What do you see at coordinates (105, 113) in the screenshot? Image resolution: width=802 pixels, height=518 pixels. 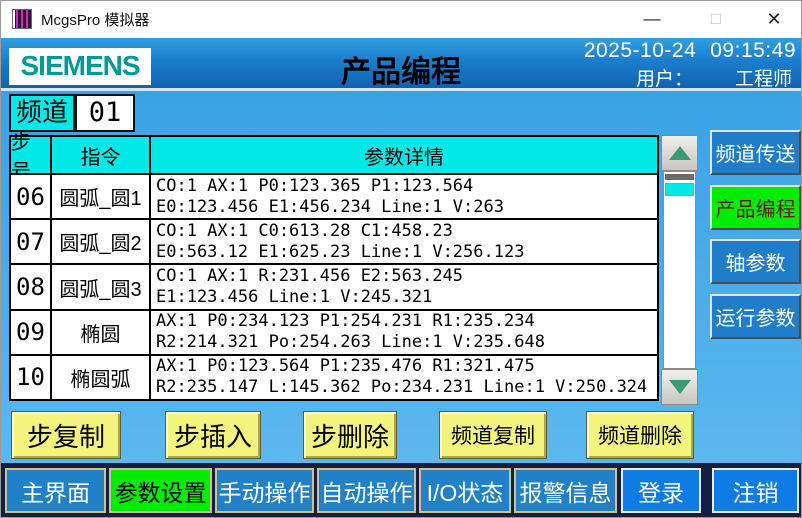 I see `channel-value-field: 01` at bounding box center [105, 113].